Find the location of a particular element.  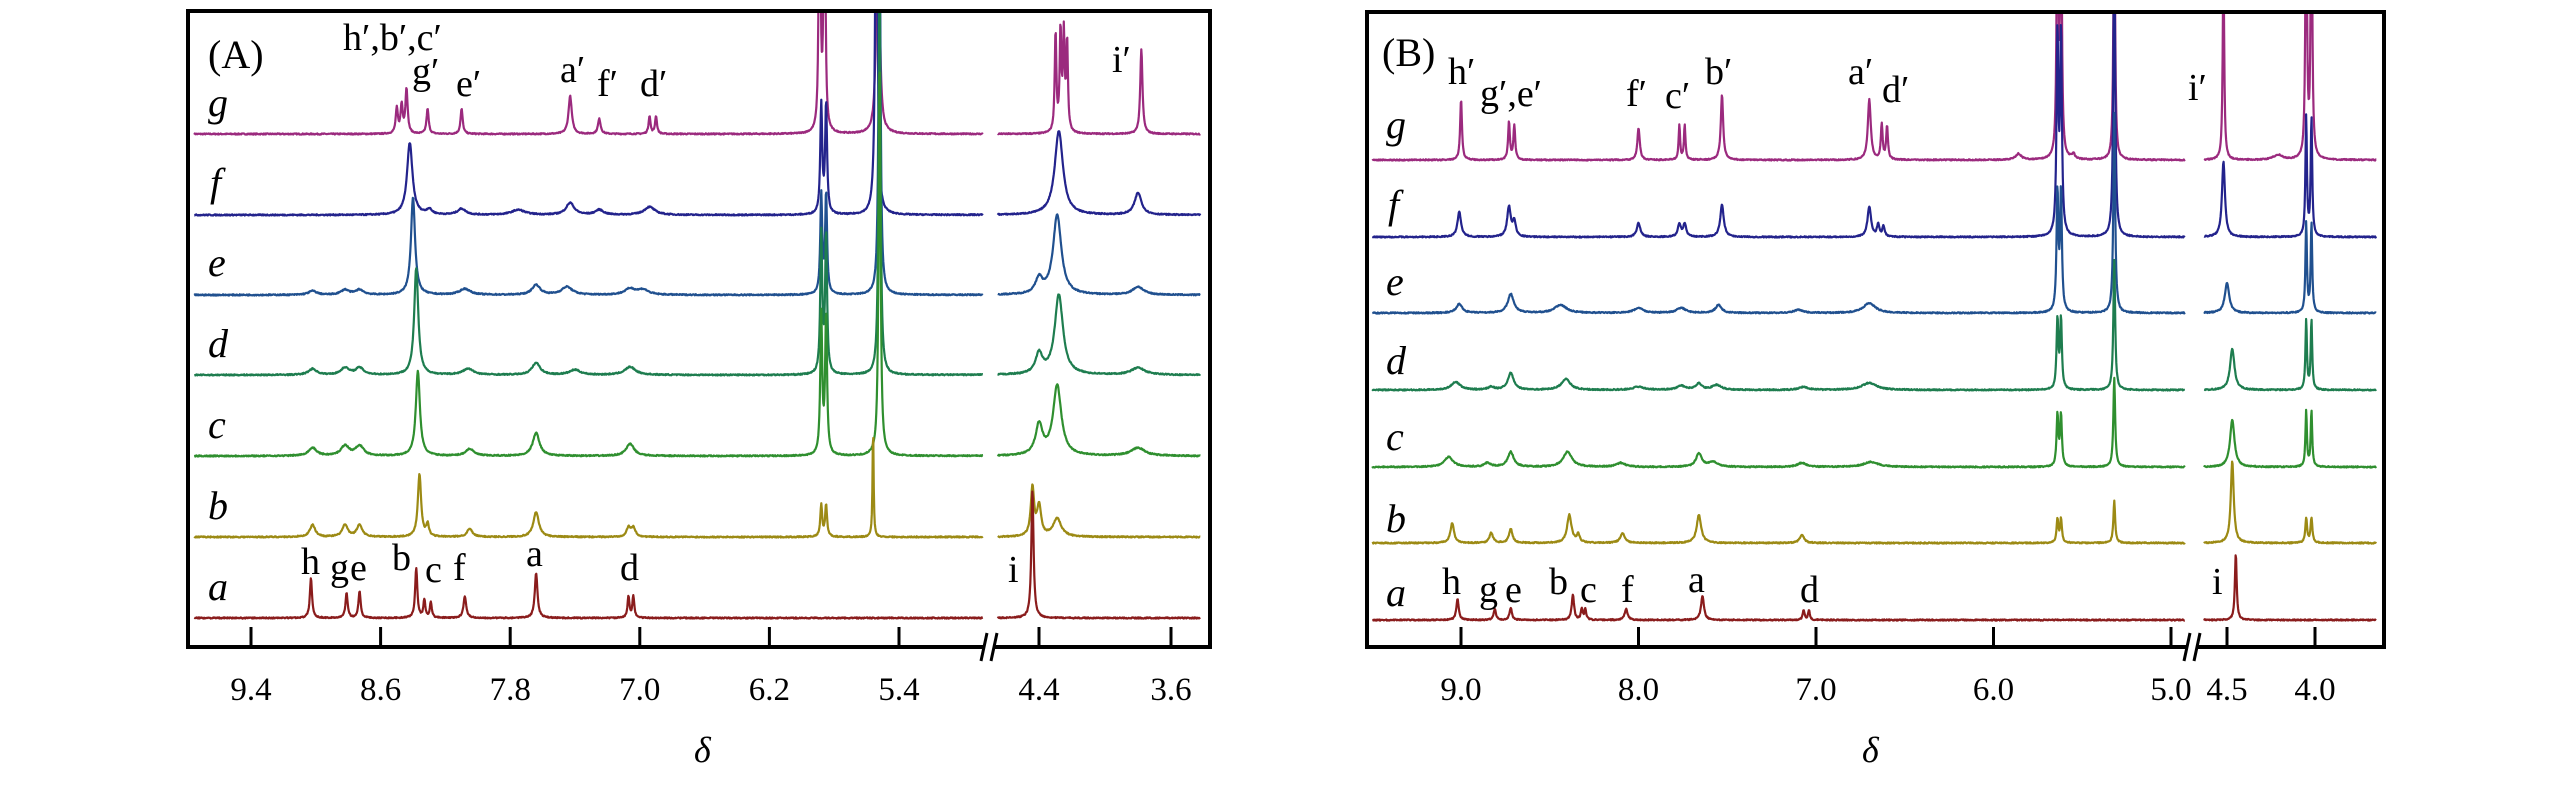

x-tick-label: 8.0 is located at coordinates (1638, 690).